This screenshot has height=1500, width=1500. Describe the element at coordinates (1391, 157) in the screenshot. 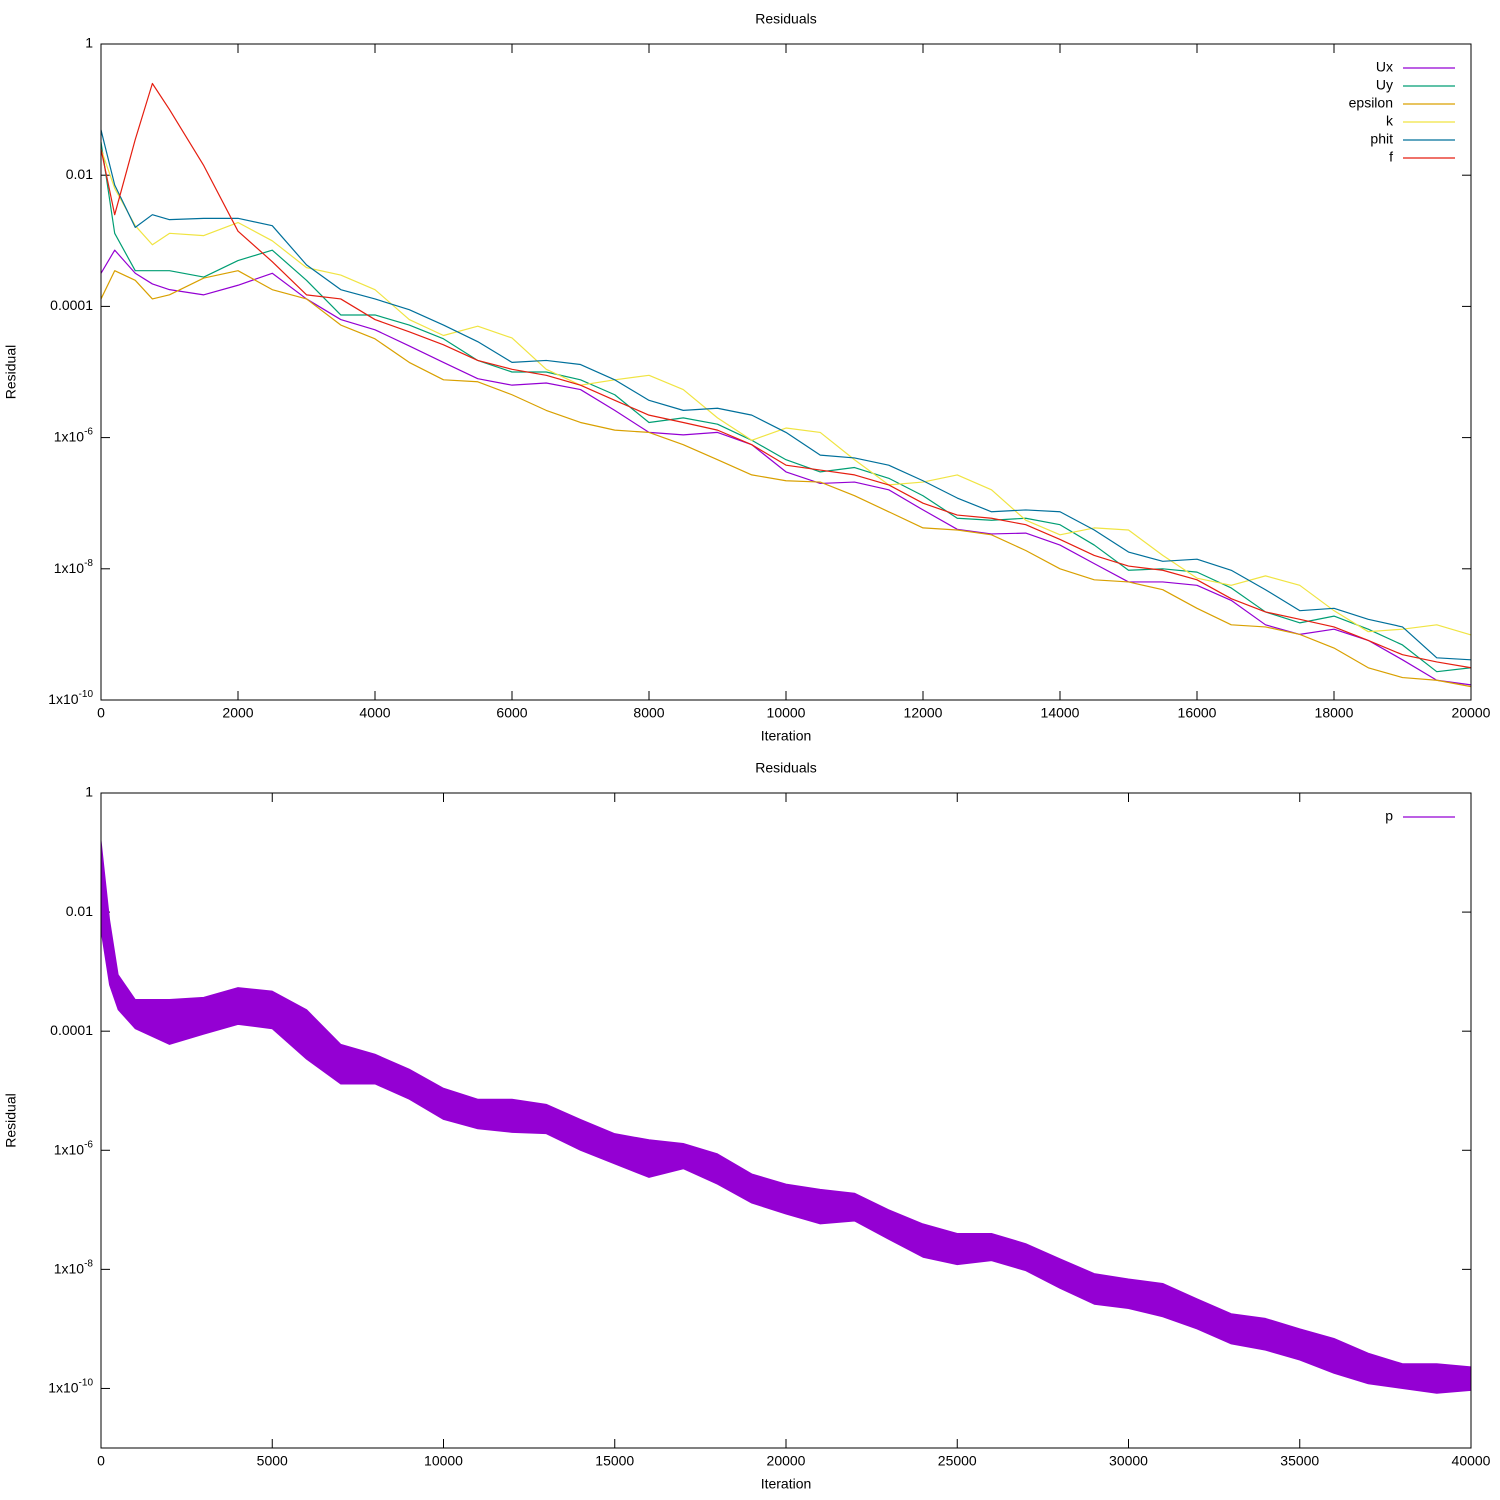

I see `legend-label: f` at that location.